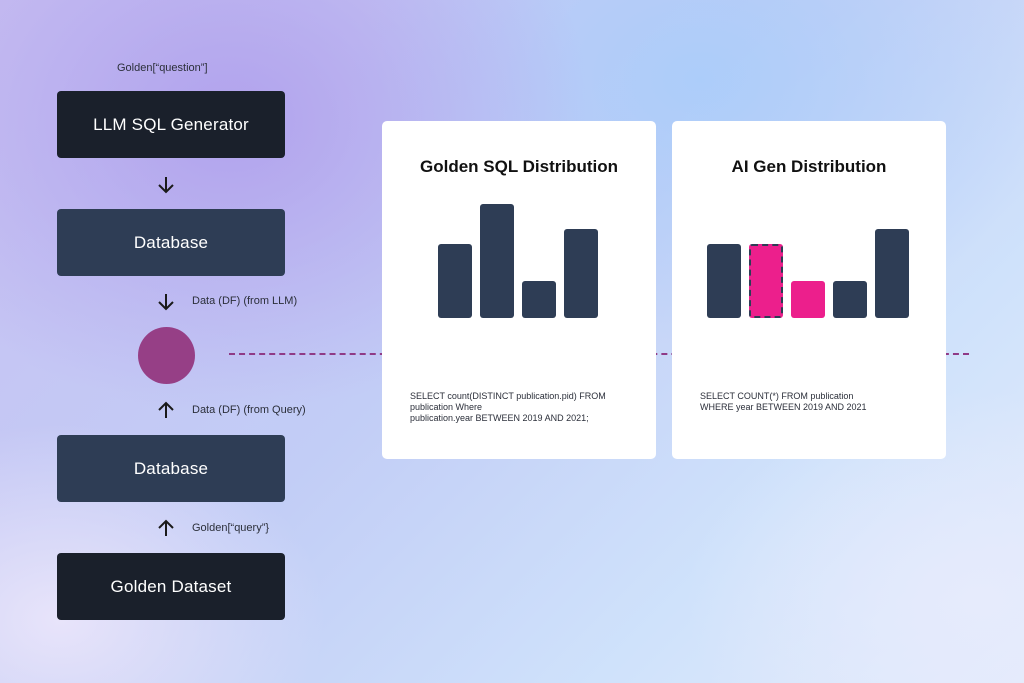 This screenshot has width=1024, height=683. I want to click on golden-dataset-box: Golden Dataset, so click(171, 586).